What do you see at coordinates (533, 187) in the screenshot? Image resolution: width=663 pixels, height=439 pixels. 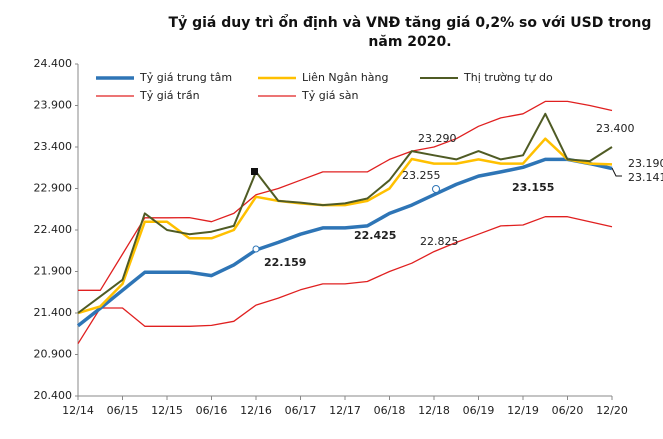 I see `annotation: 23.155` at bounding box center [533, 187].